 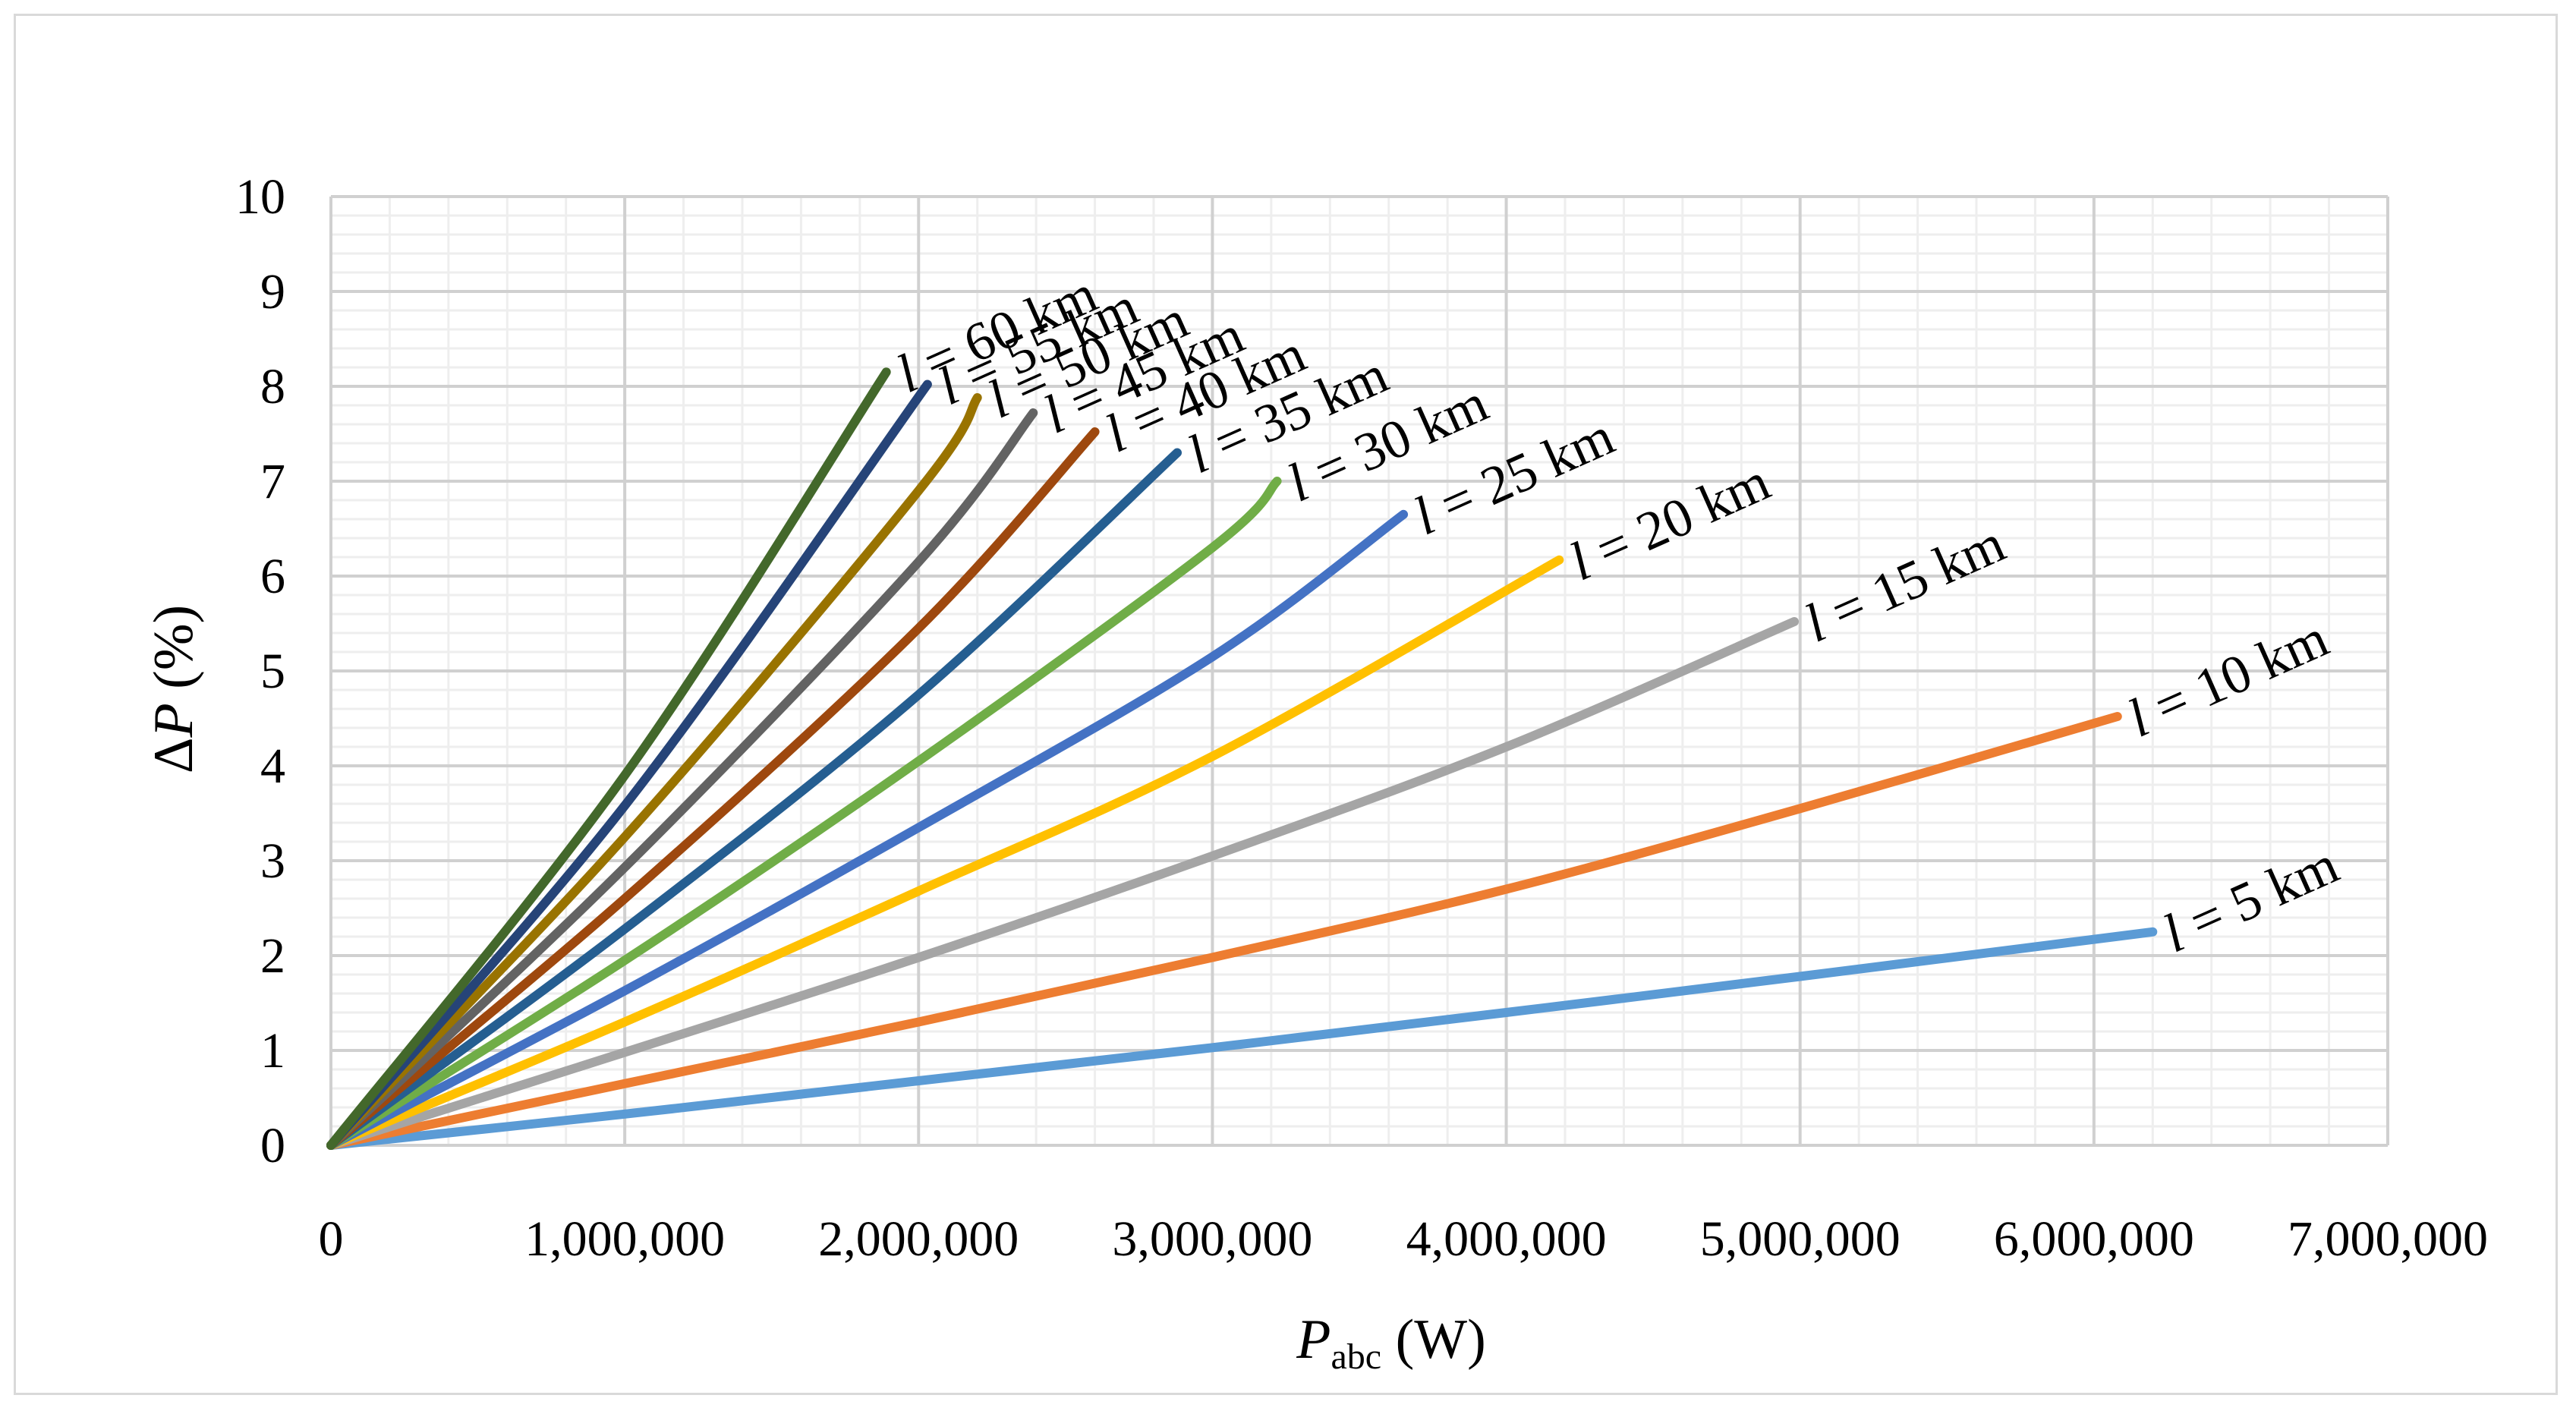 What do you see at coordinates (1212, 1239) in the screenshot?
I see `x-tick-label: 3,000,000` at bounding box center [1212, 1239].